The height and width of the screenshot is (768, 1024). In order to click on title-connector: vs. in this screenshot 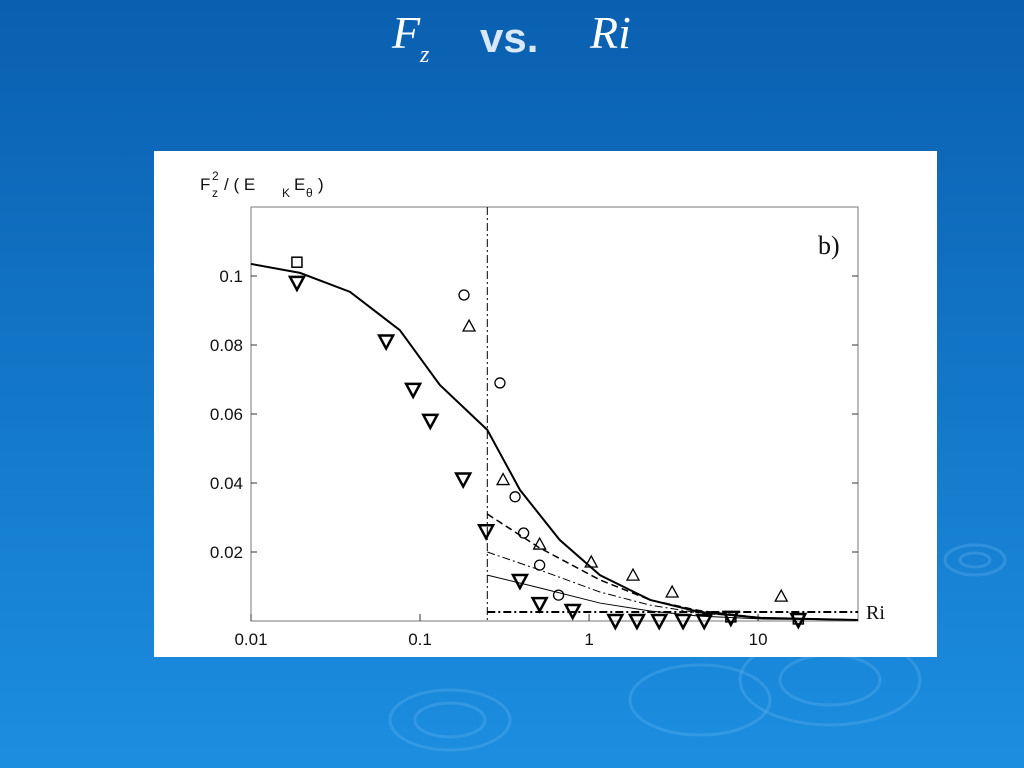, I will do `click(509, 37)`.